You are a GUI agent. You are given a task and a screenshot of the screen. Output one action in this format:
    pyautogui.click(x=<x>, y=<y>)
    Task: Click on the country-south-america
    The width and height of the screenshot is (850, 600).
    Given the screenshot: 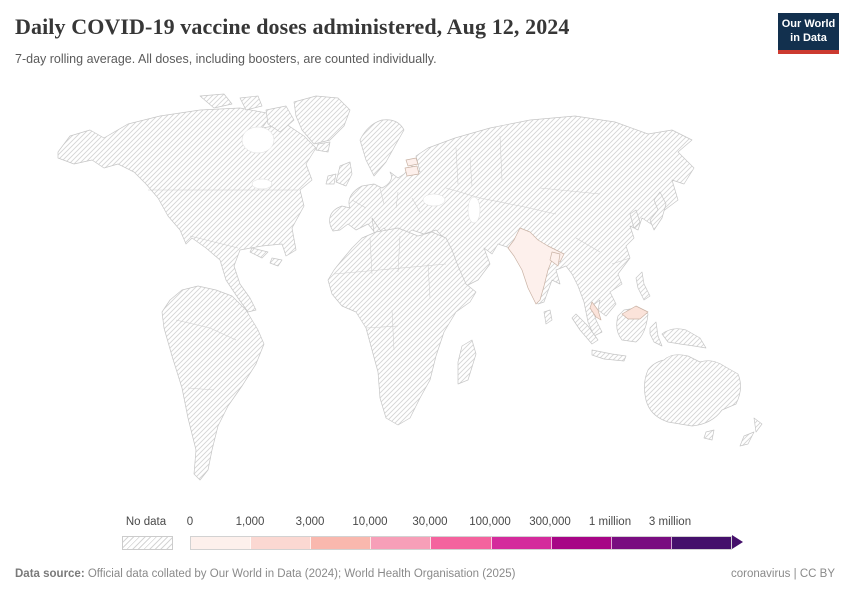 What is the action you would take?
    pyautogui.click(x=213, y=383)
    